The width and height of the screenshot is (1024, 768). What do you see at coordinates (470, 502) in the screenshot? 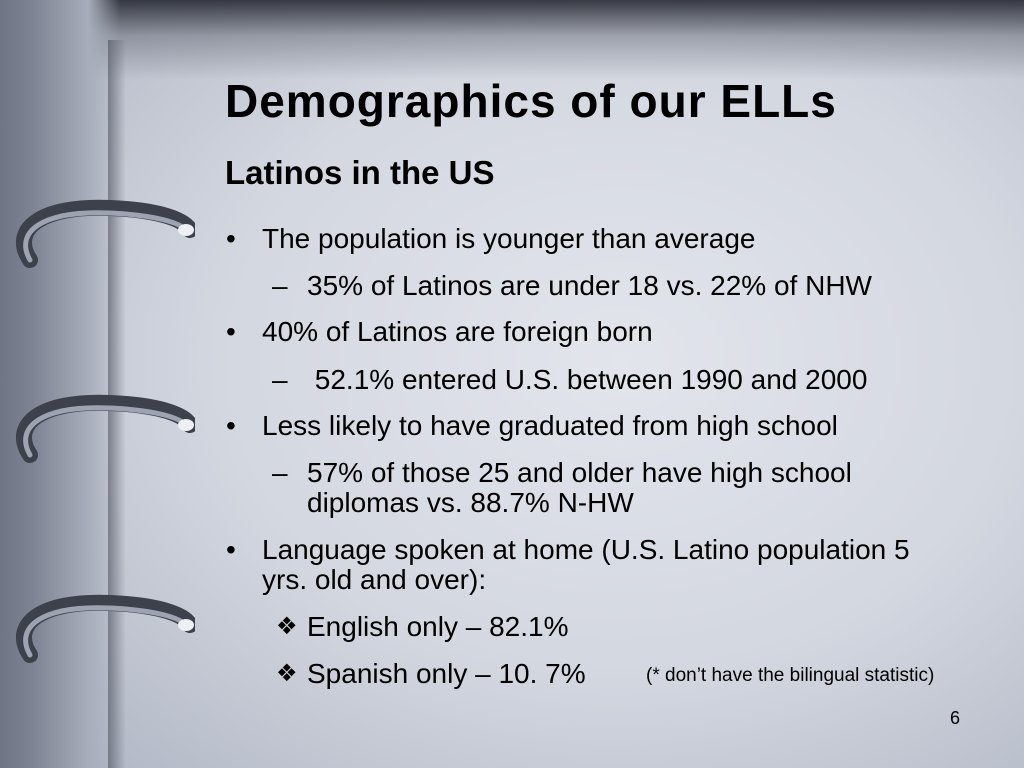
I see `sub-text-line-2: diplomas vs. 88.7% N-HW` at bounding box center [470, 502].